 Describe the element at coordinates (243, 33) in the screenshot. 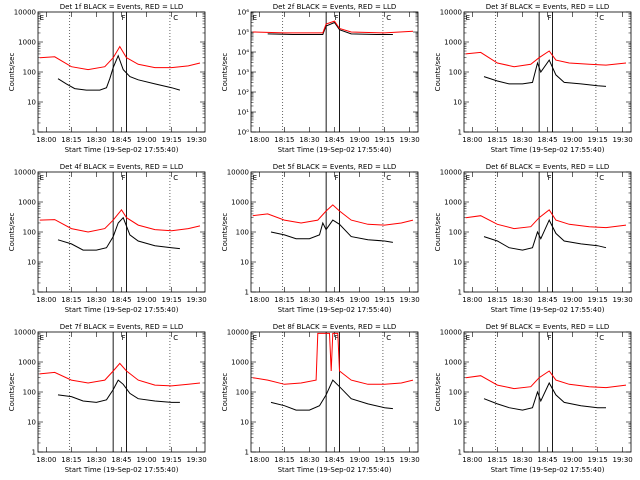

I see `y-tick-label: 10⁵` at that location.